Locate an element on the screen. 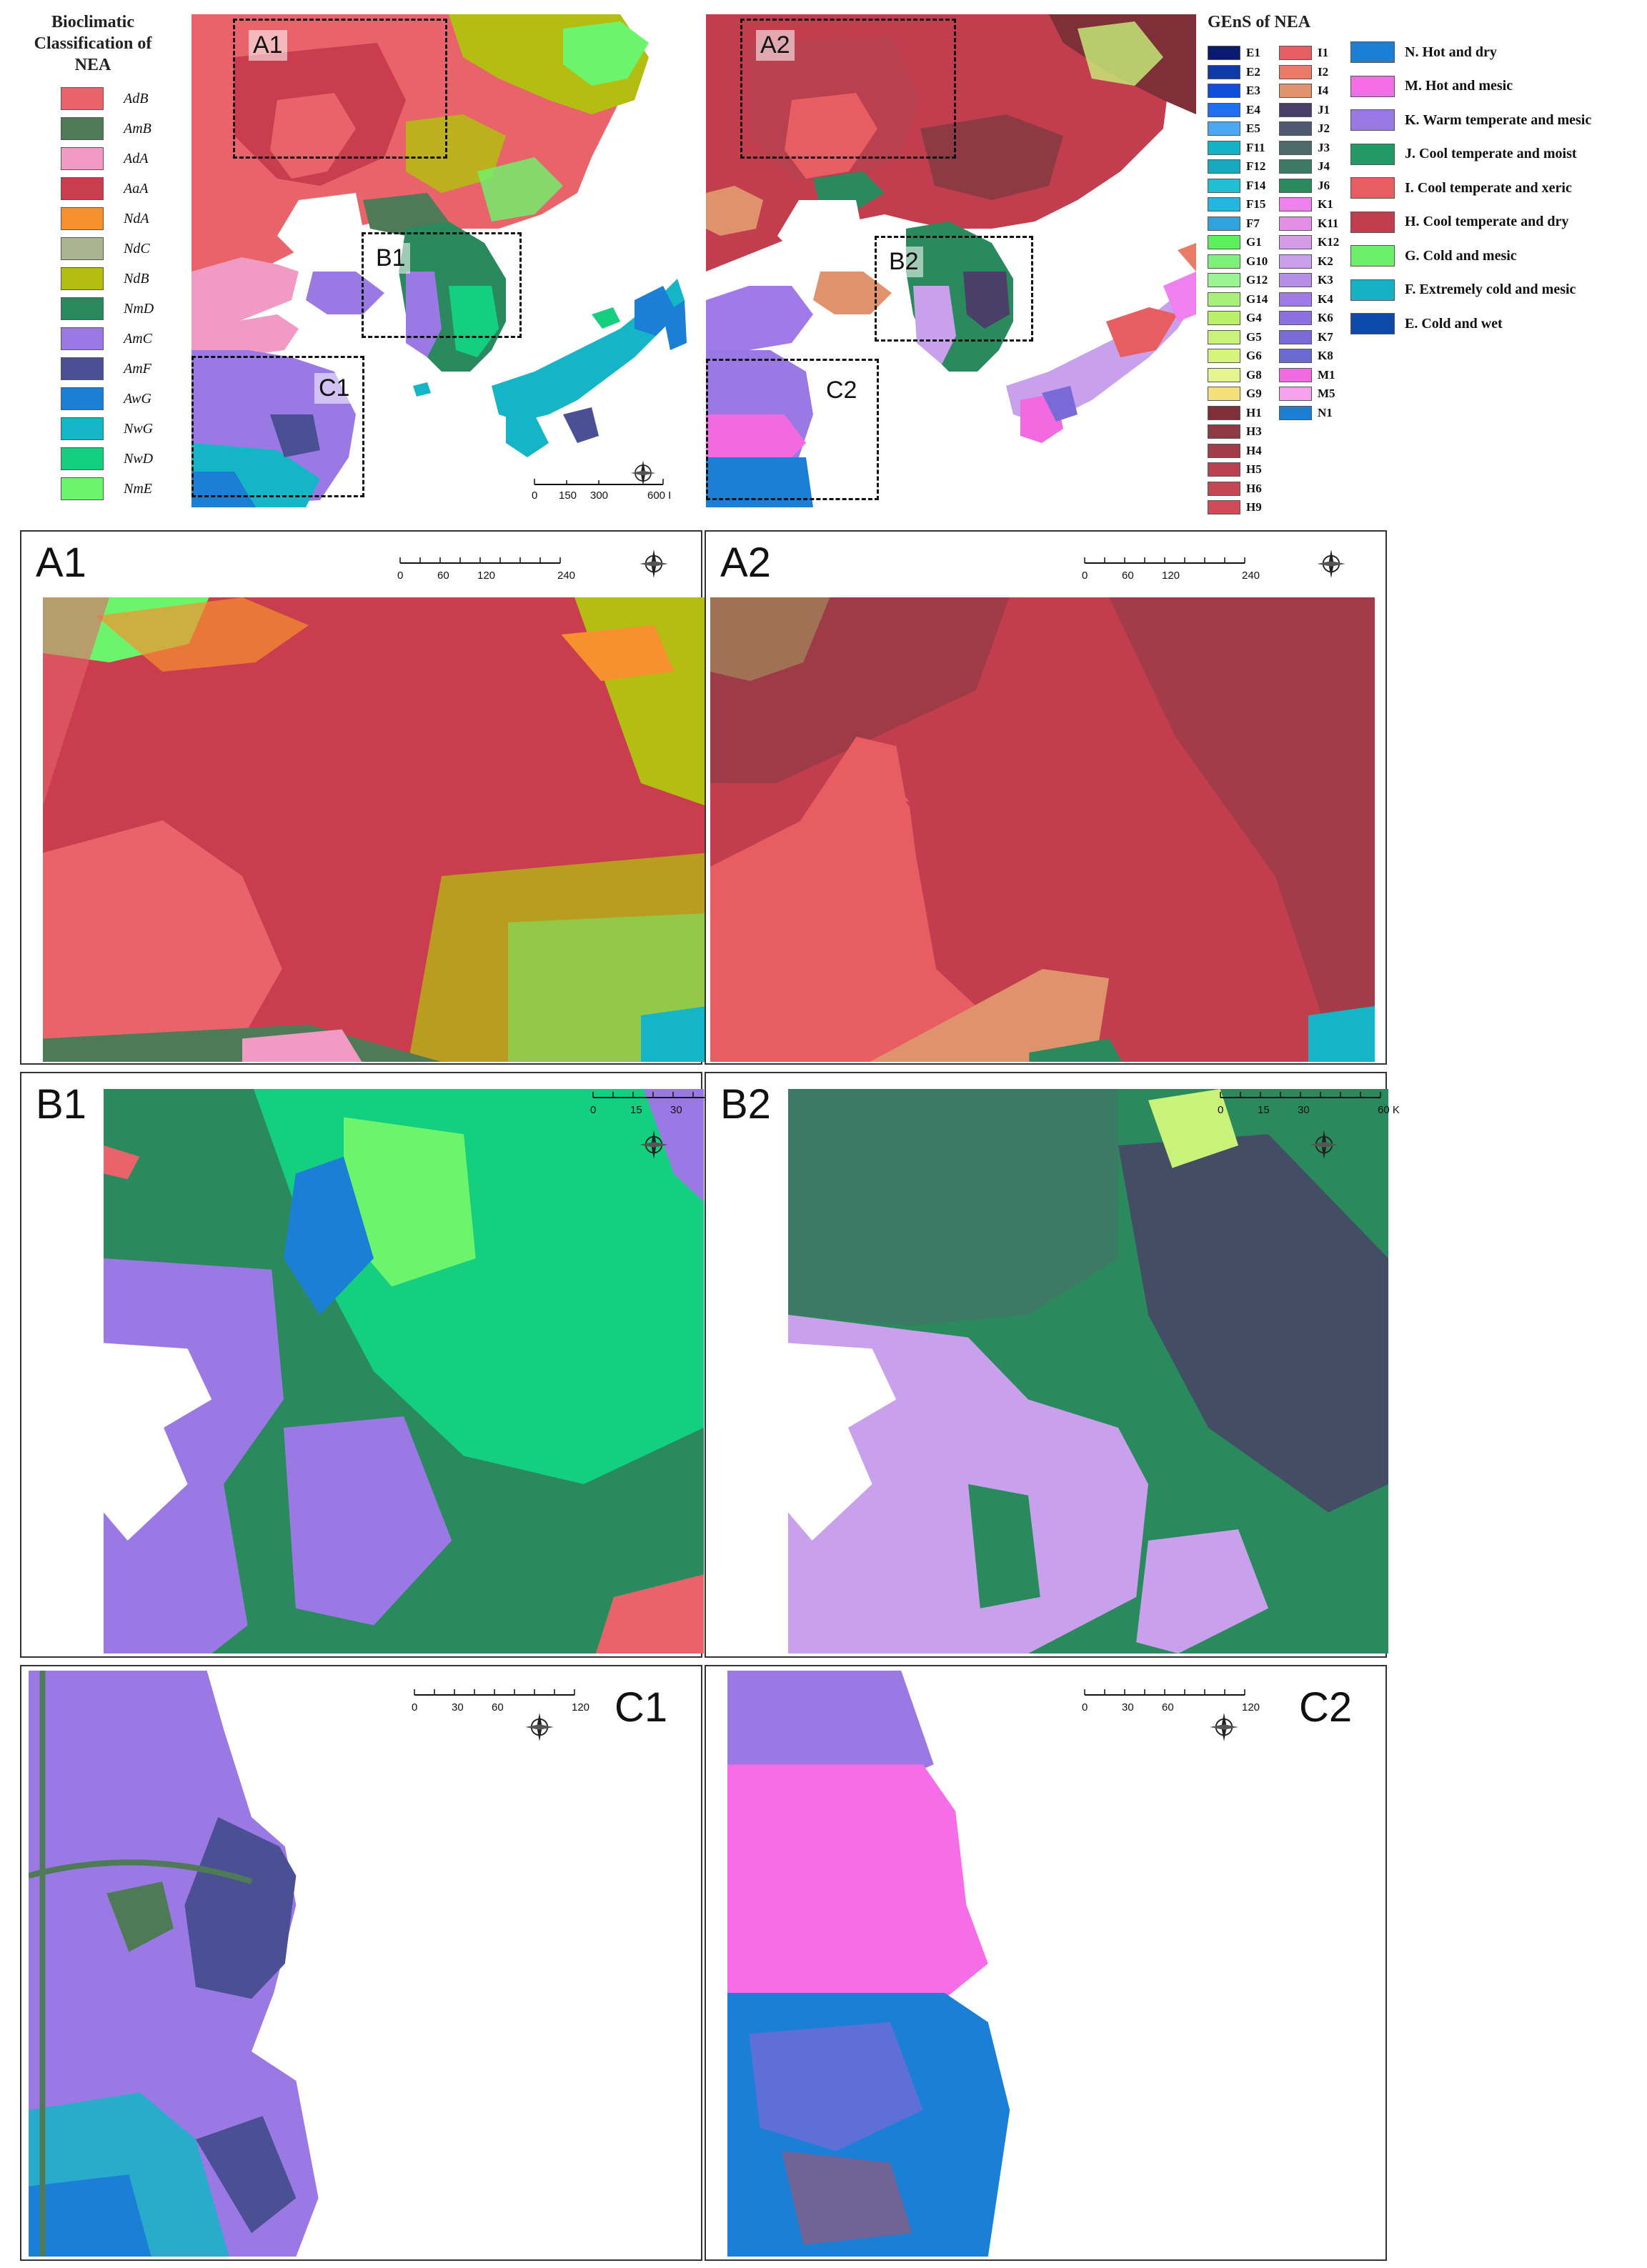 The height and width of the screenshot is (2268, 1647). gens-legend-item: G10 is located at coordinates (1238, 261).